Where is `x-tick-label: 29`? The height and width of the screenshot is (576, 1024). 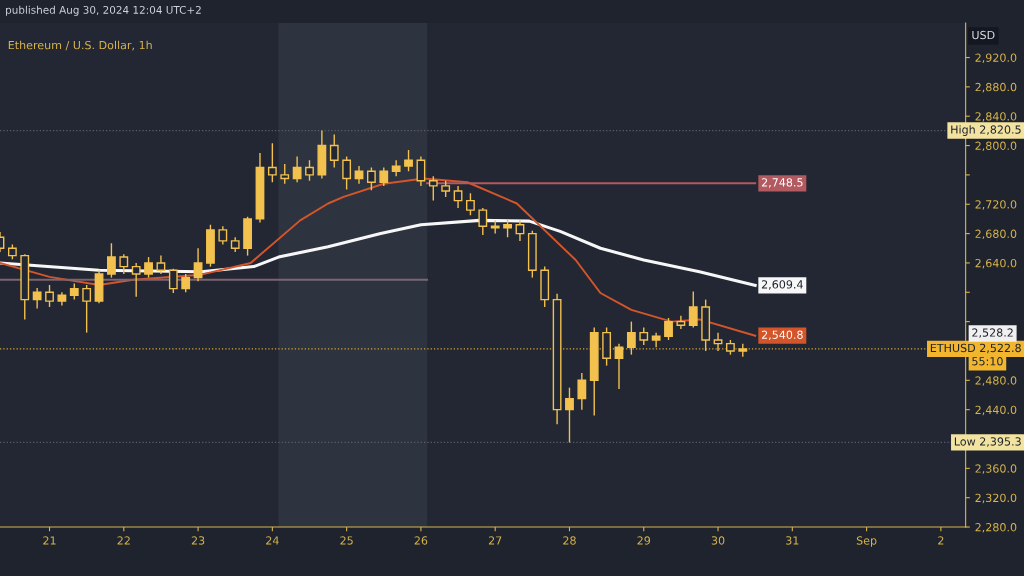
x-tick-label: 29 is located at coordinates (644, 540).